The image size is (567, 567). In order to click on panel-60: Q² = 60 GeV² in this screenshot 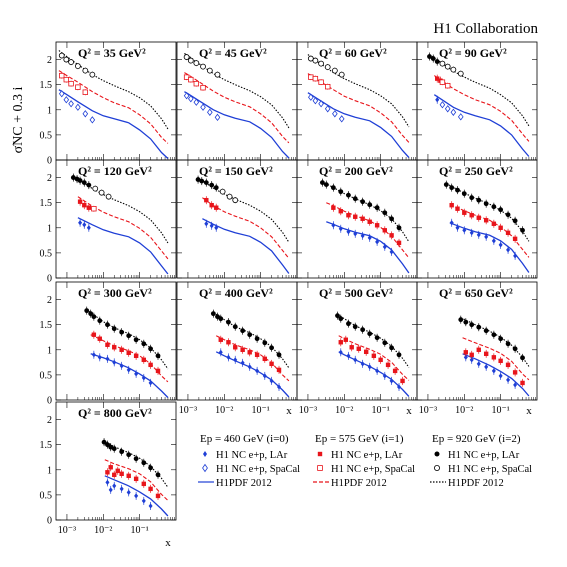, I will do `click(357, 101)`.